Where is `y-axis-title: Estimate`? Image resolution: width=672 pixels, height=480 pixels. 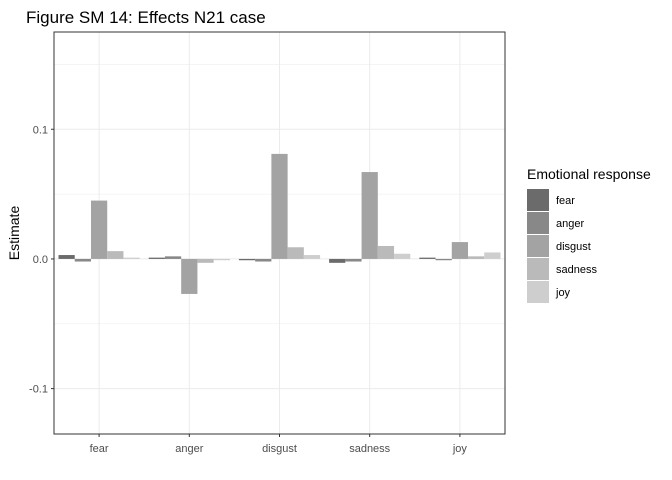 y-axis-title: Estimate is located at coordinates (14, 233).